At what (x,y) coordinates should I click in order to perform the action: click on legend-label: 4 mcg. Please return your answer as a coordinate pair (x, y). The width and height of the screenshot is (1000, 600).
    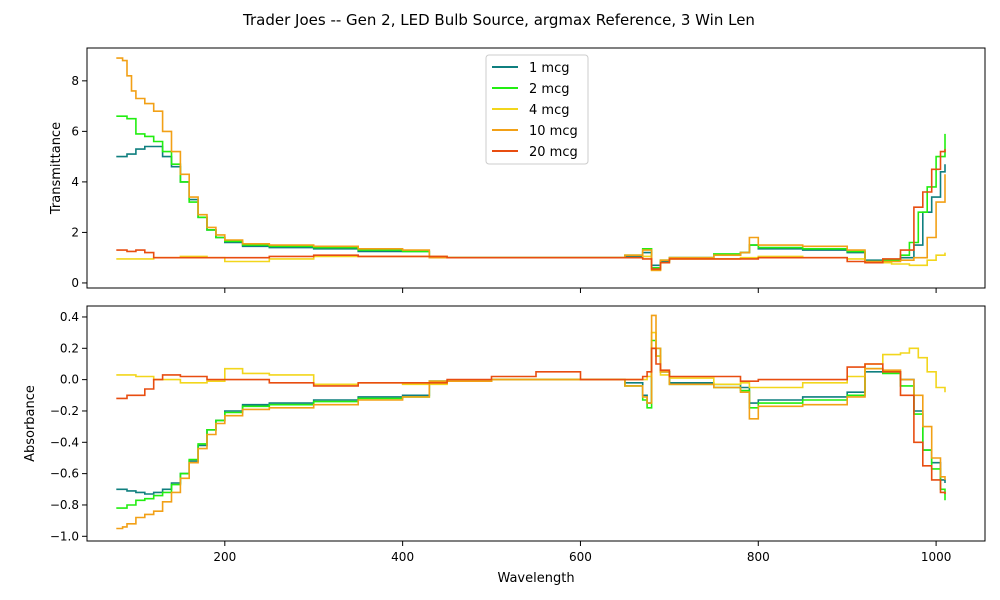
    Looking at the image, I should click on (549, 110).